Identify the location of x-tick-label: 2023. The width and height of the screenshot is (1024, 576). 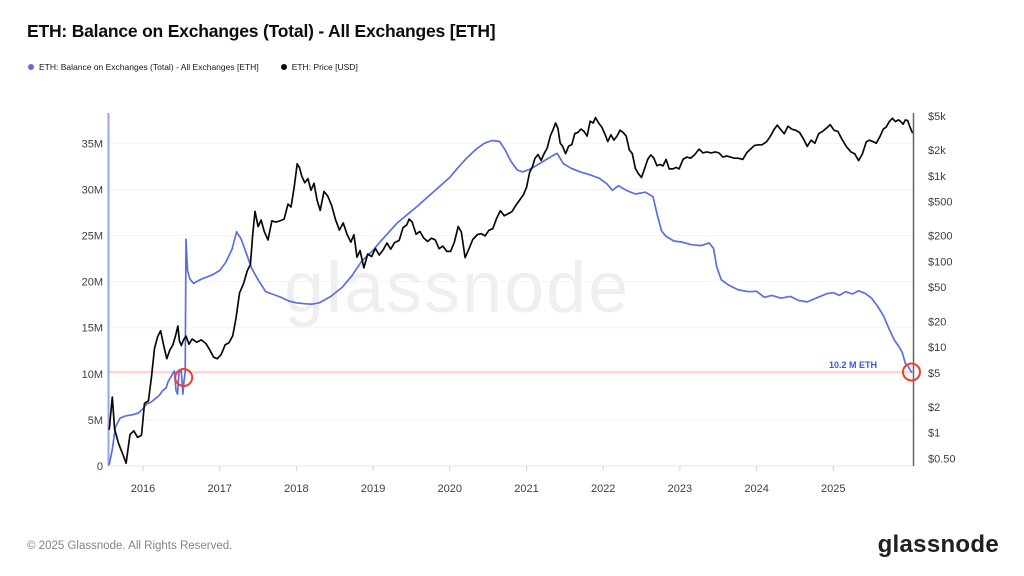
(680, 489).